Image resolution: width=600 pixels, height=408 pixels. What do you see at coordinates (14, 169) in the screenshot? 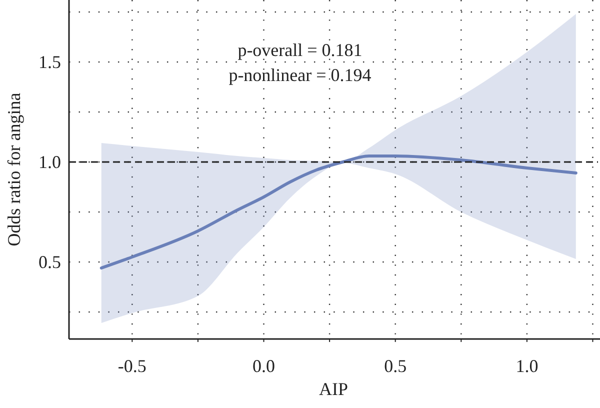
I see `y-axis-title: Odds ratio for angina` at bounding box center [14, 169].